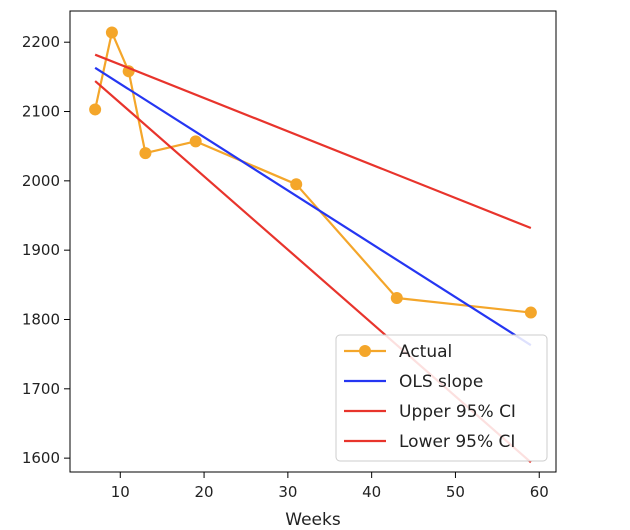  I want to click on legend-box, so click(441, 398).